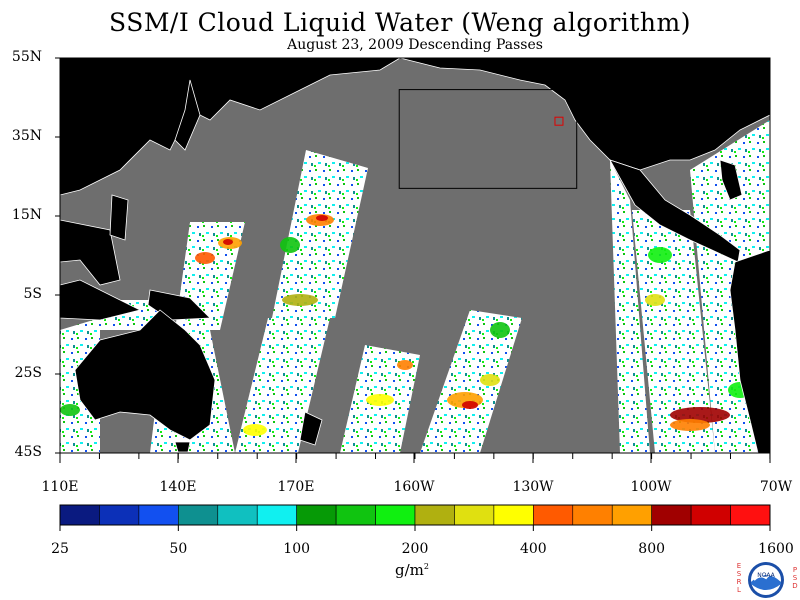 The height and width of the screenshot is (600, 800). I want to click on lon-label: 170E, so click(296, 487).